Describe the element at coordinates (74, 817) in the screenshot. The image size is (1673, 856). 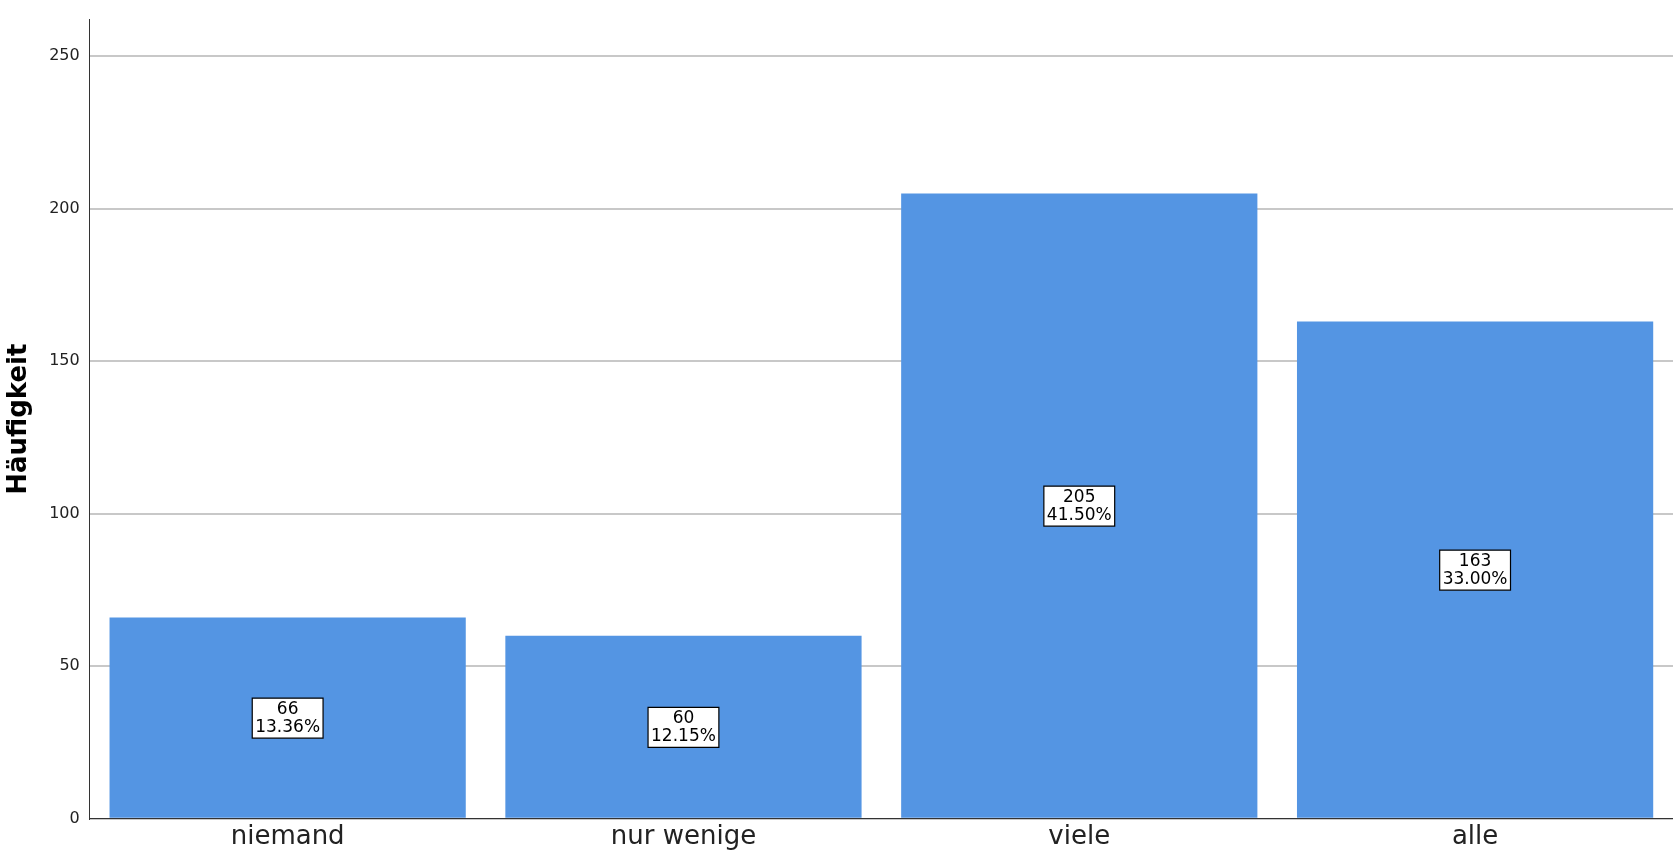
I see `y-tick-label: 0` at that location.